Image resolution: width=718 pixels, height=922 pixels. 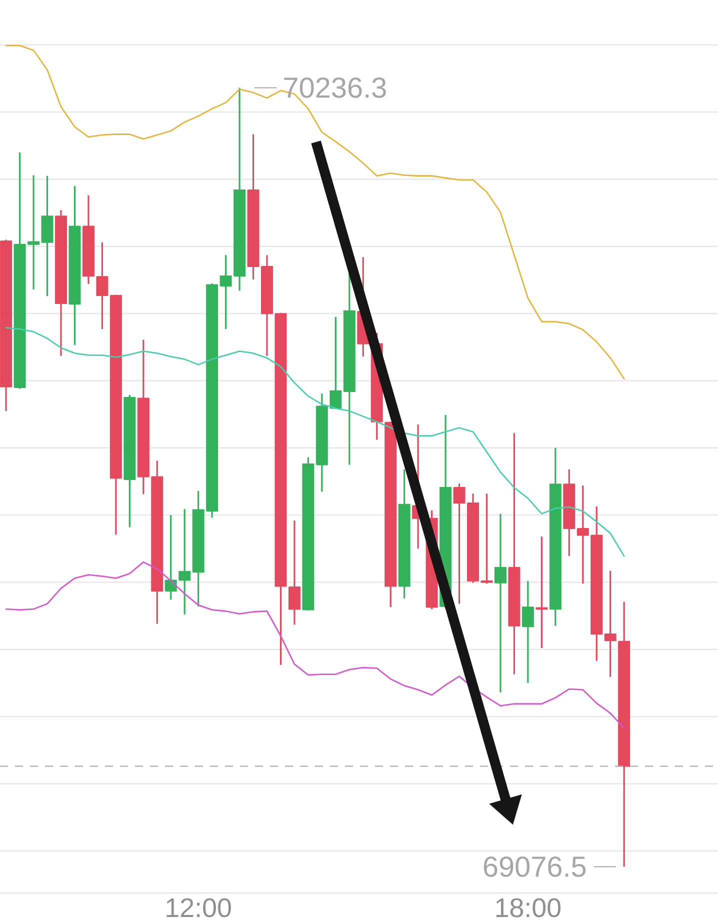 I want to click on annotation: 69076.5, so click(x=535, y=866).